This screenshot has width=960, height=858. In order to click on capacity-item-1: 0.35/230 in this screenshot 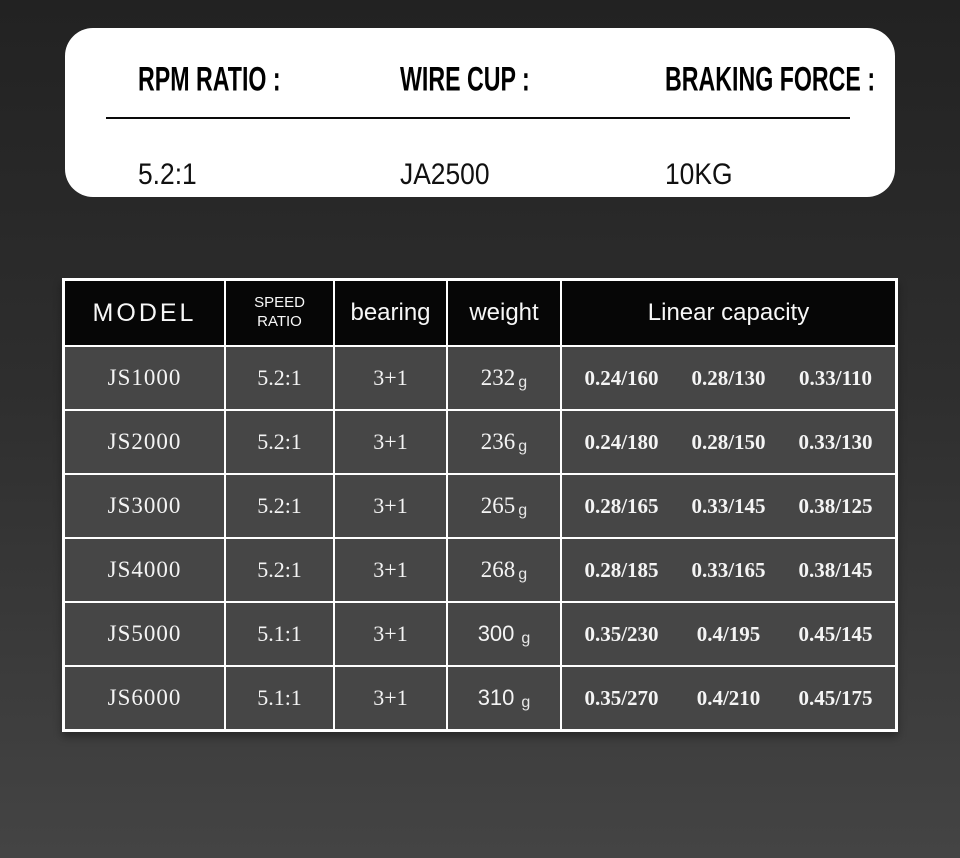, I will do `click(621, 633)`.